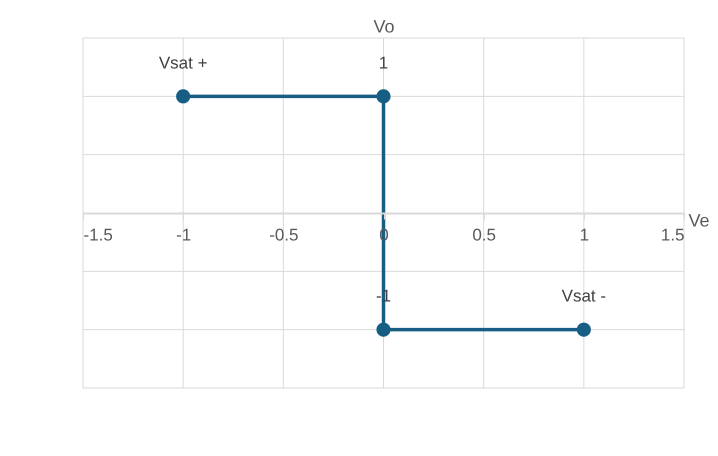 The image size is (718, 456). Describe the element at coordinates (585, 235) in the screenshot. I see `x-tick-label: 1` at that location.